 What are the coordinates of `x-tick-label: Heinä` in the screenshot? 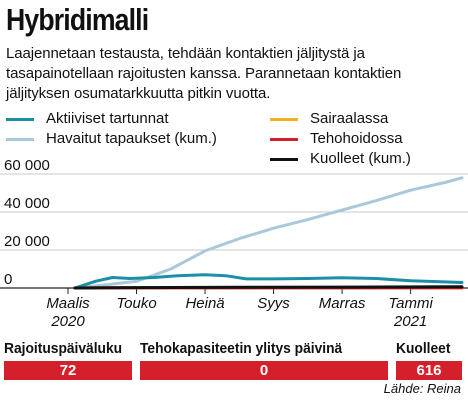 It's located at (204, 303).